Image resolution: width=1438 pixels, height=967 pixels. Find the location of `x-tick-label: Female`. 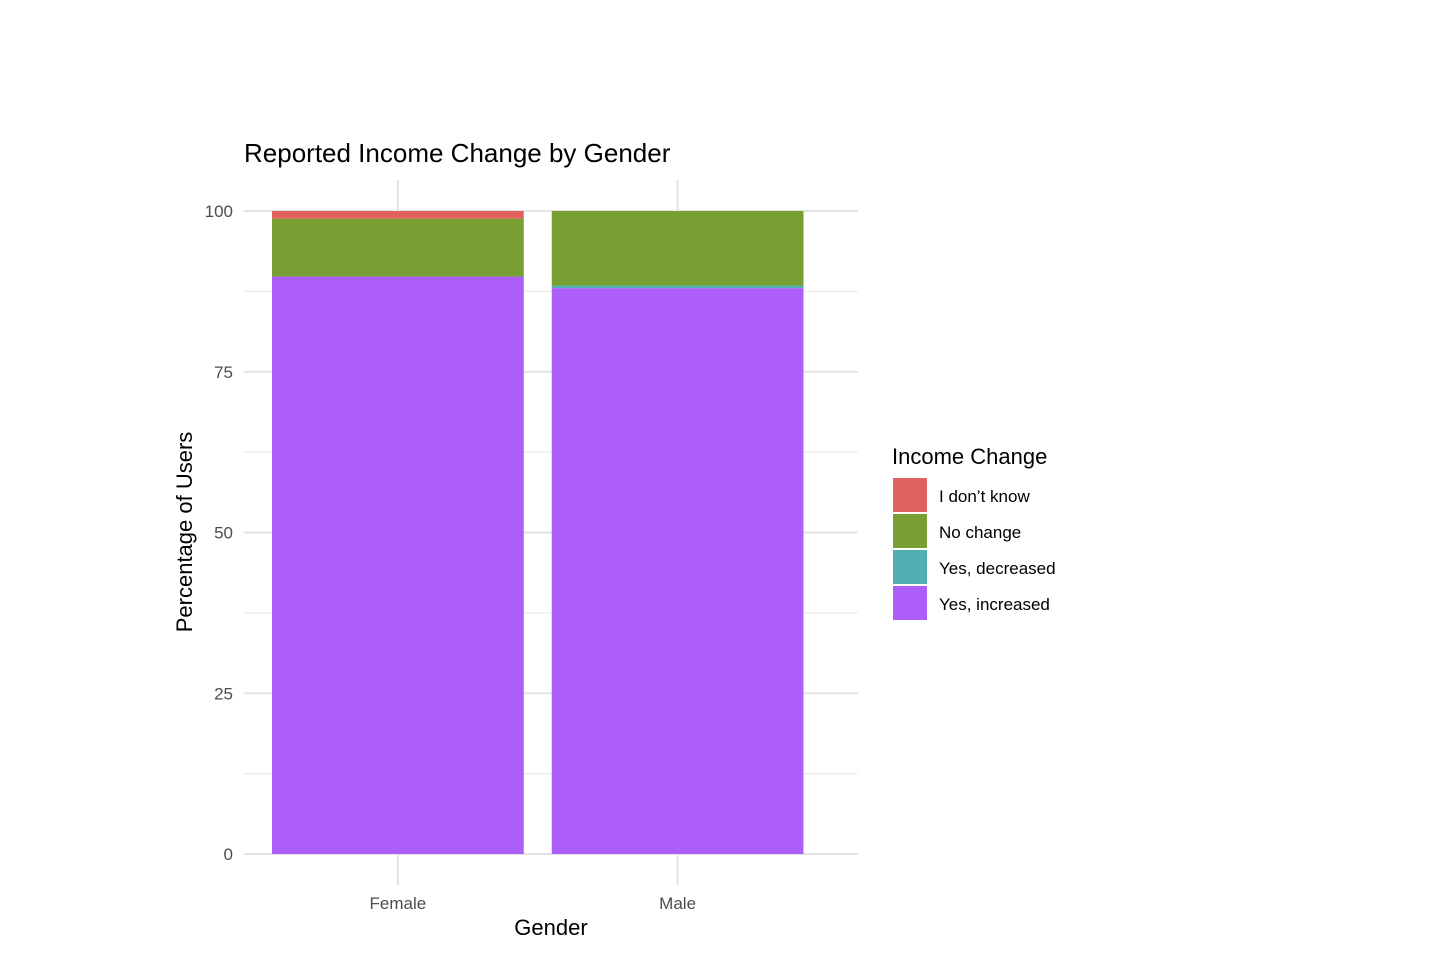

x-tick-label: Female is located at coordinates (398, 903).